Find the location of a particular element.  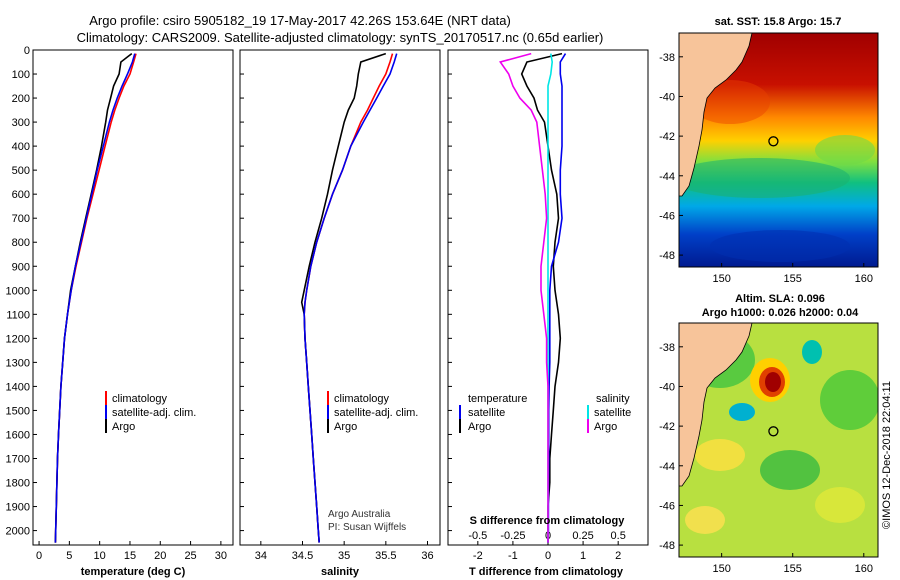

salinity-depth-ticks is located at coordinates (242, 290).